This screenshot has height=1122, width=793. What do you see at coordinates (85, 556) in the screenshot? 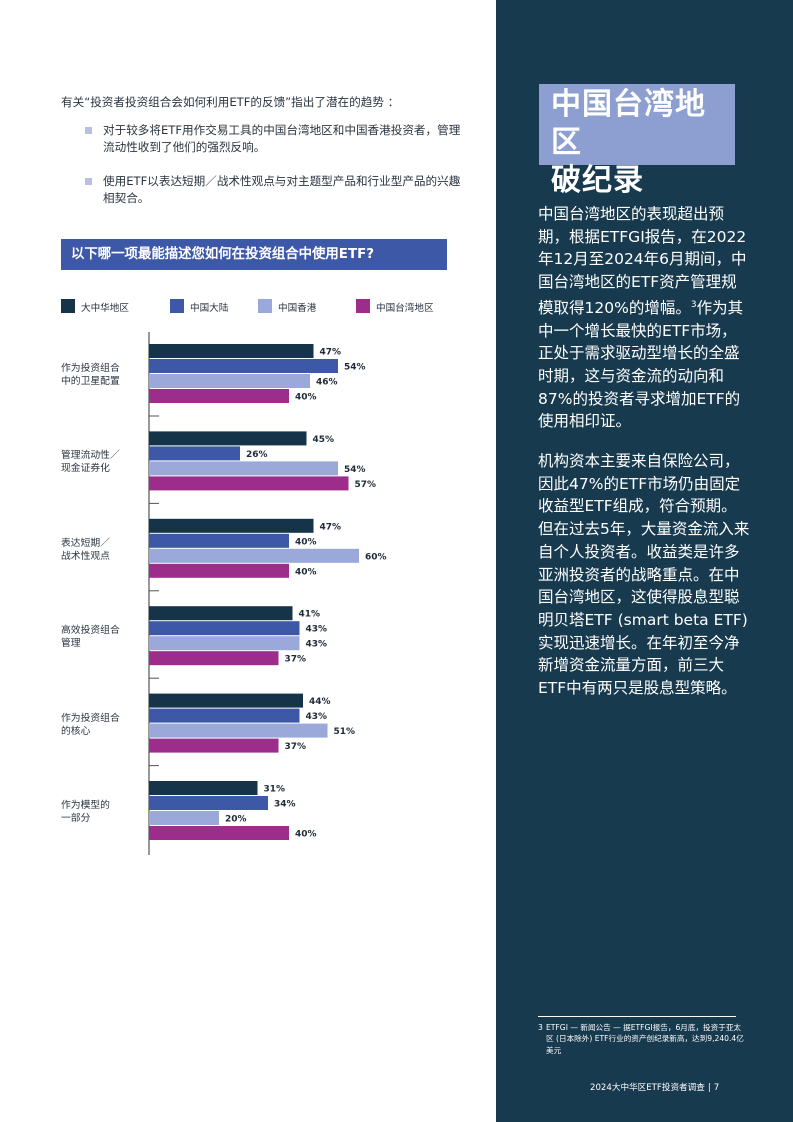
I see `category-label-line: 战术性观点` at bounding box center [85, 556].